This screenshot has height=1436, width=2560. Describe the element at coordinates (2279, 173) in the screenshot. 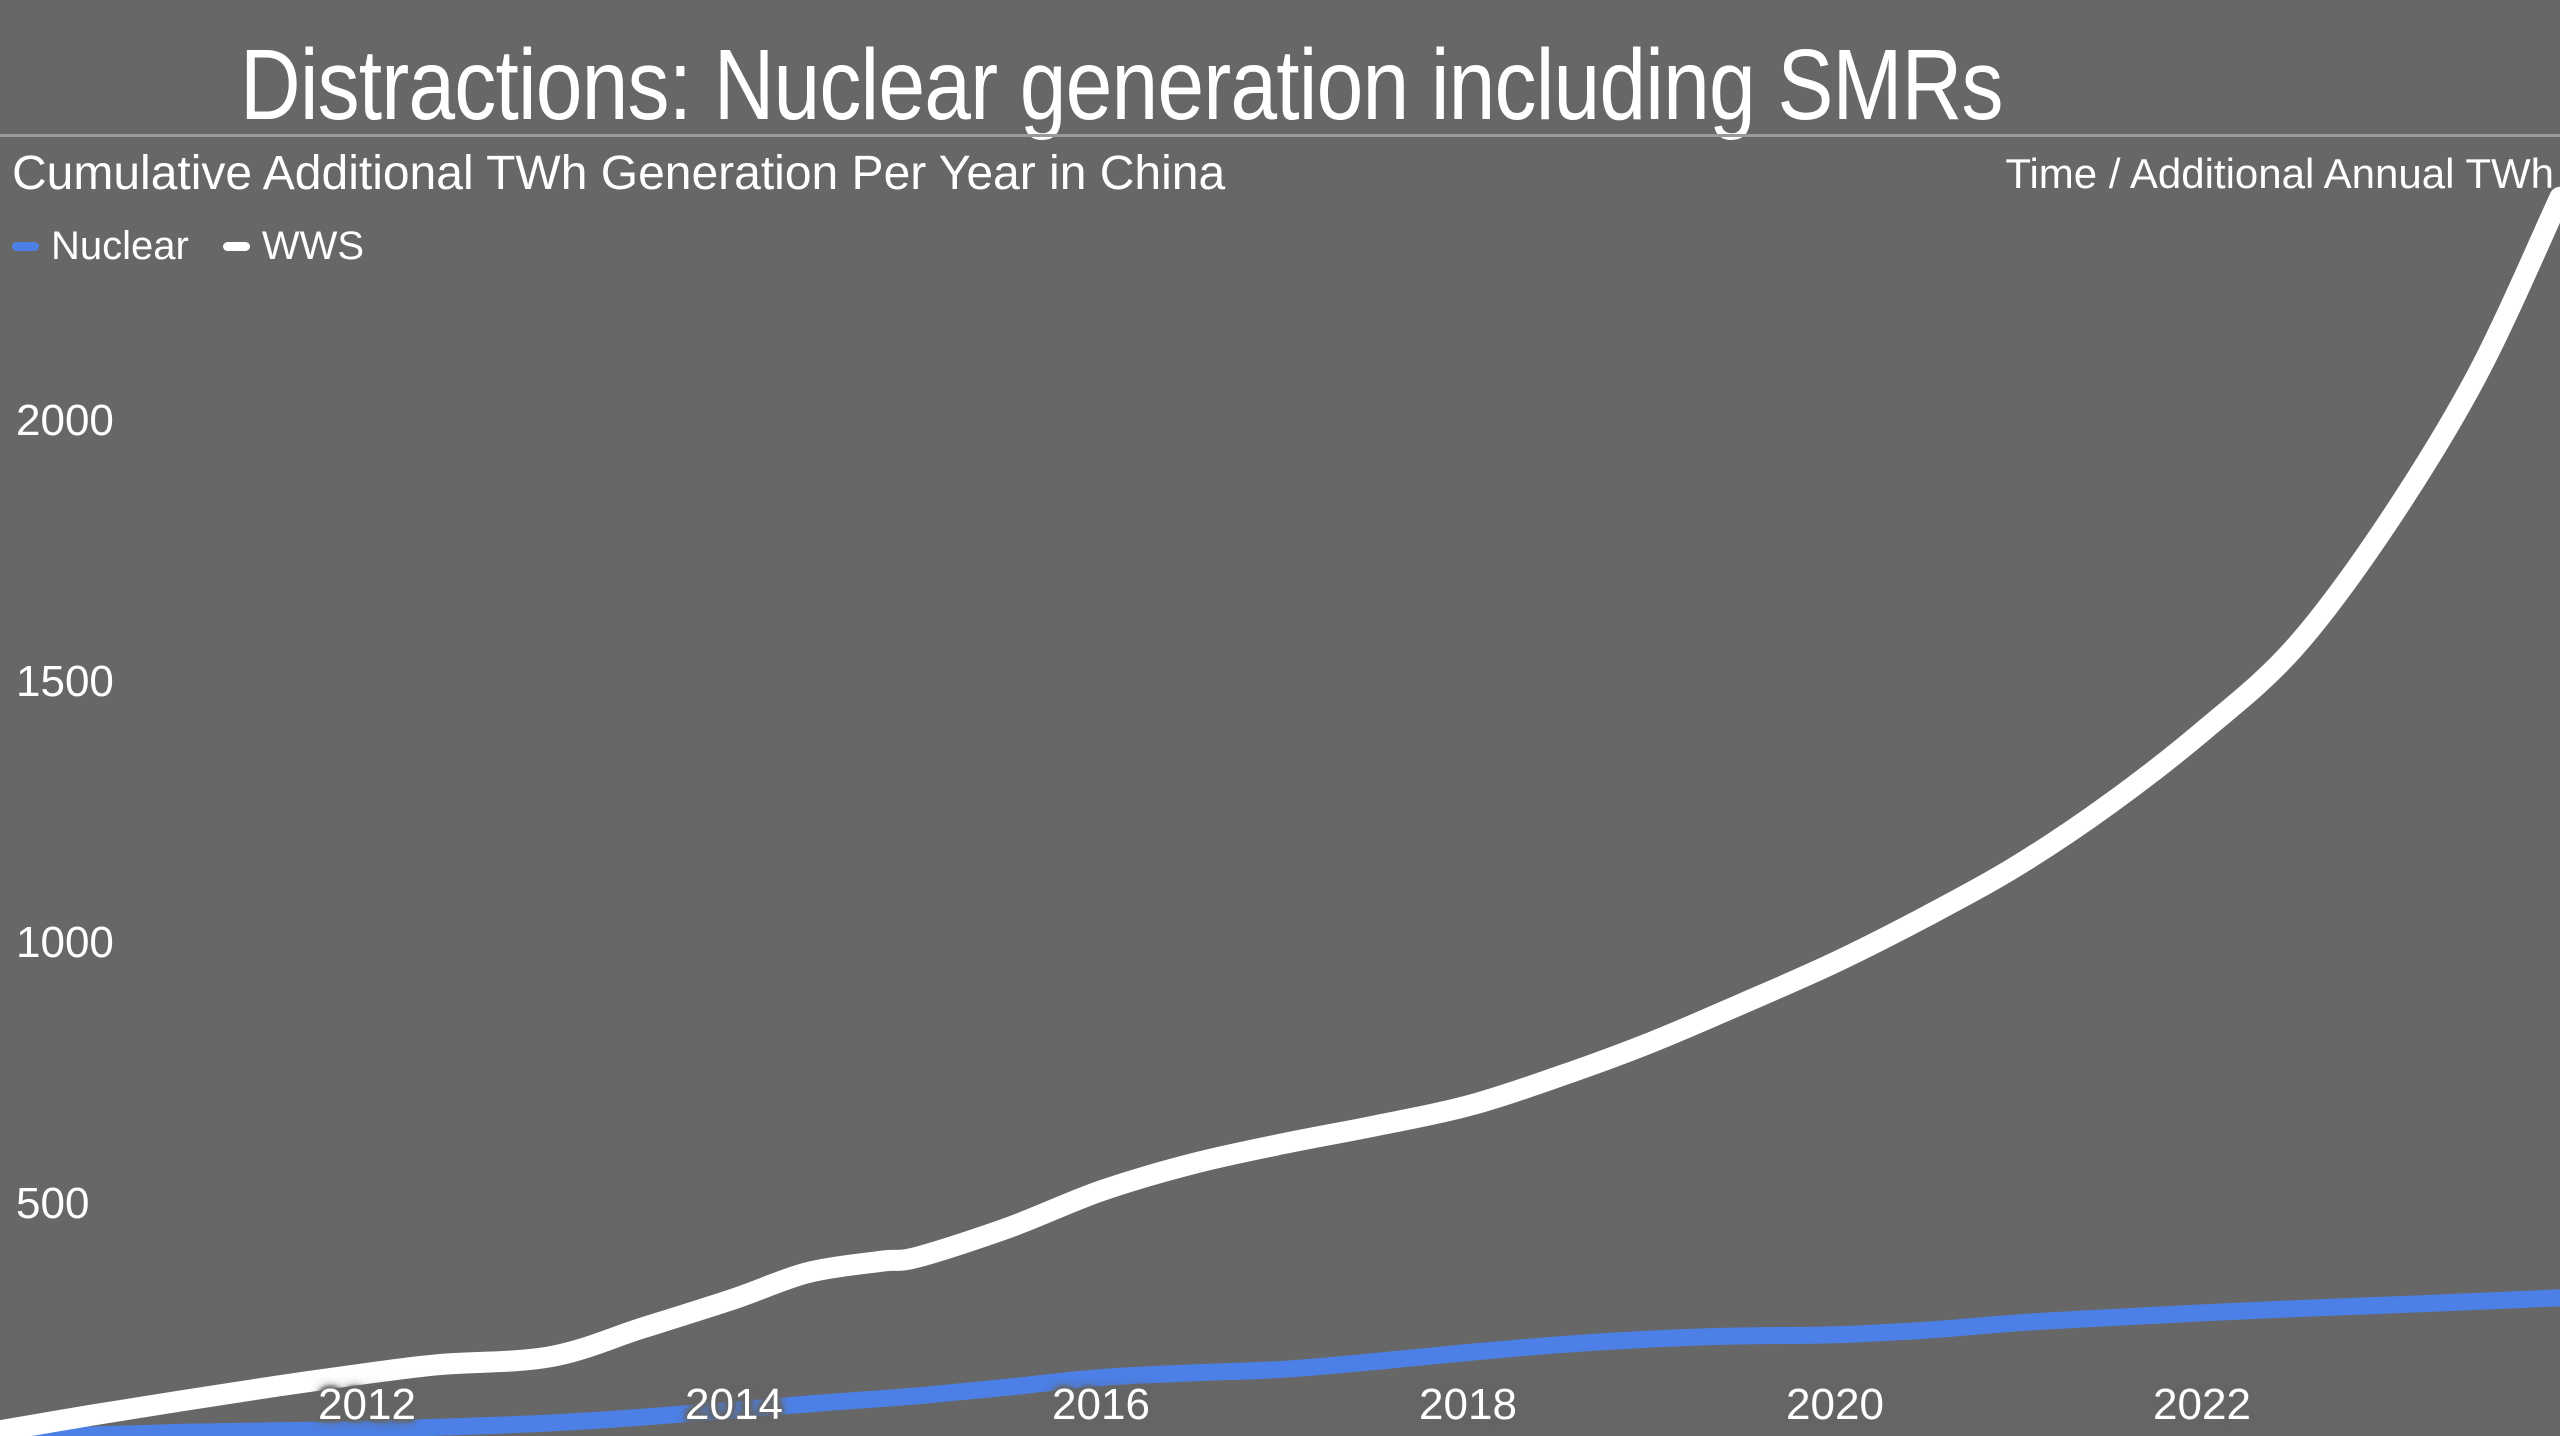

I see `axis-context-label: Time / Additional Annual TWh` at that location.